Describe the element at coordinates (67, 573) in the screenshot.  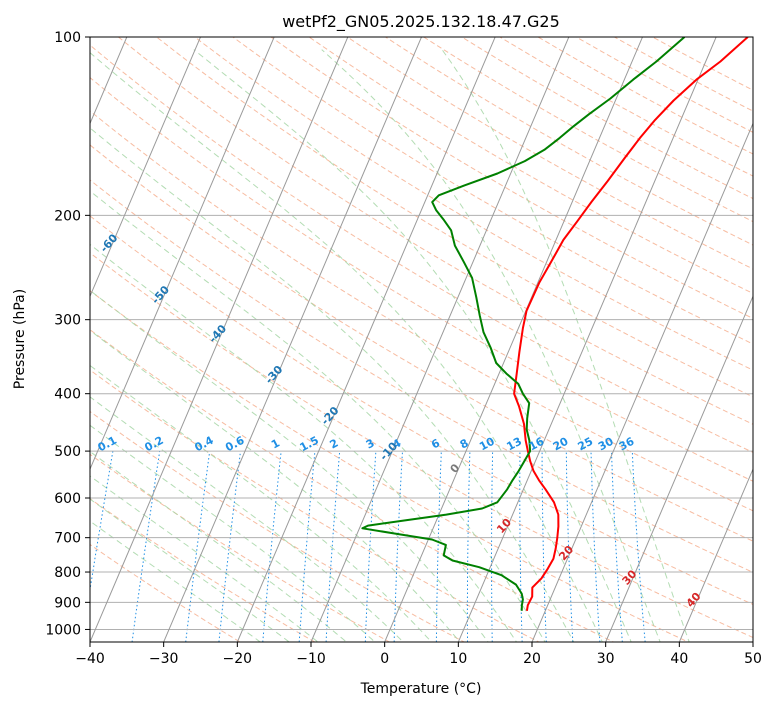
I see `y-tick-label: 800` at that location.